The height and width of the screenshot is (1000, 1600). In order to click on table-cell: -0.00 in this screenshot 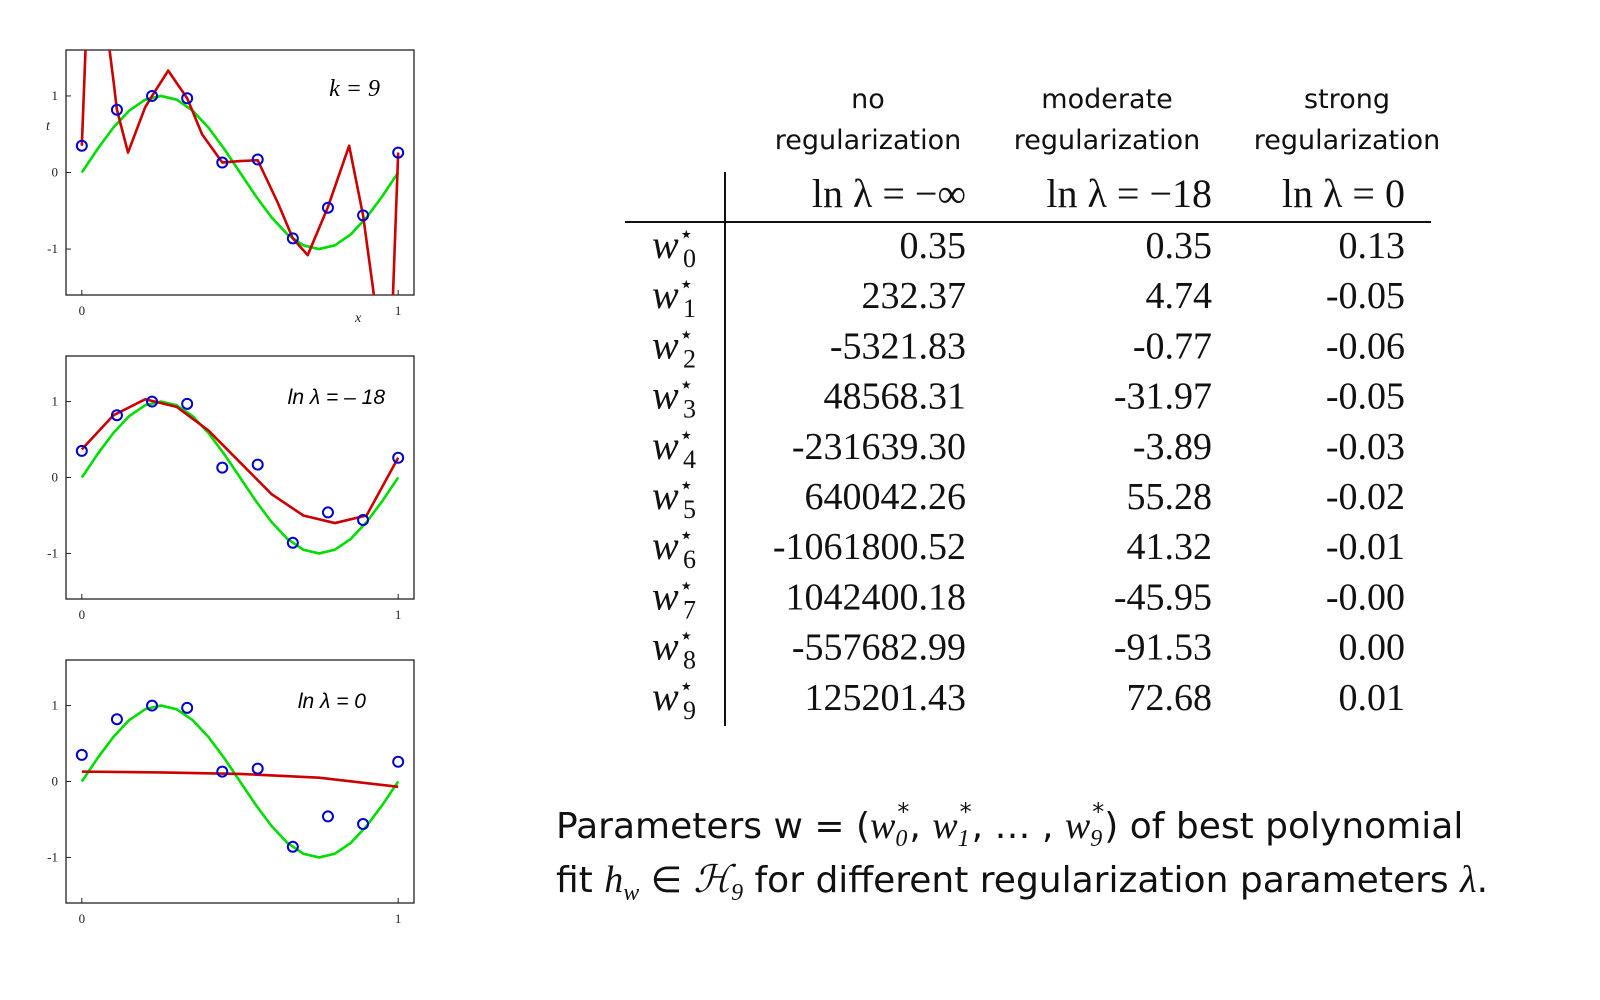, I will do `click(1365, 597)`.